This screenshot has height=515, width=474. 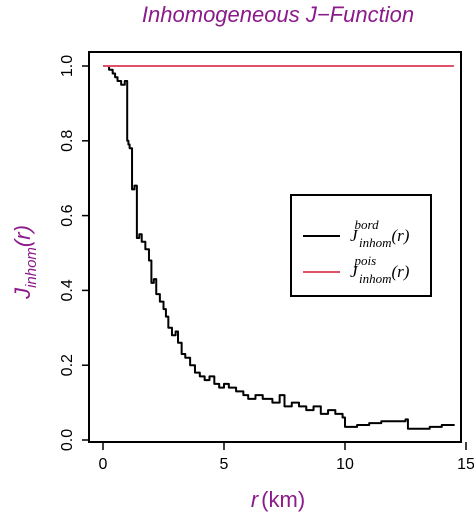 What do you see at coordinates (380, 269) in the screenshot?
I see `legend-label-pois: Jpois inhom(r)` at bounding box center [380, 269].